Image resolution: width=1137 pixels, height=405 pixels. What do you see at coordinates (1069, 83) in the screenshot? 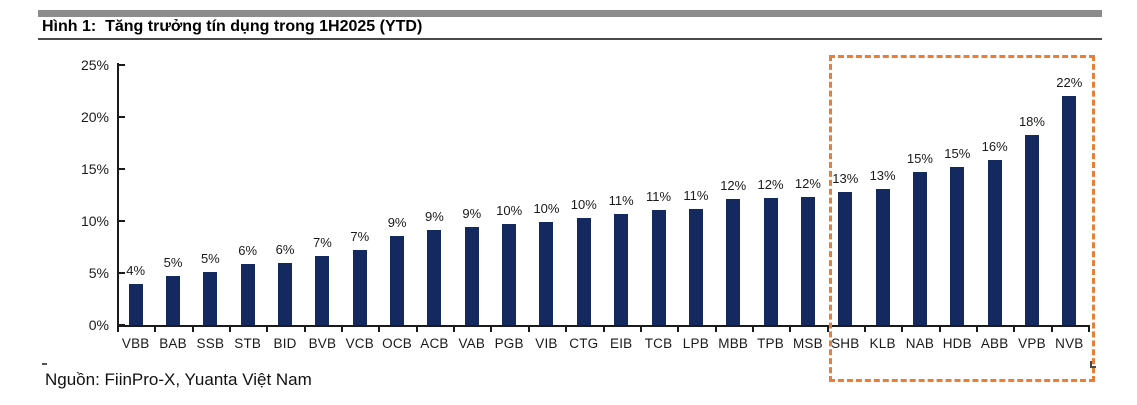
I see `bar-value-label: 22%` at bounding box center [1069, 83].